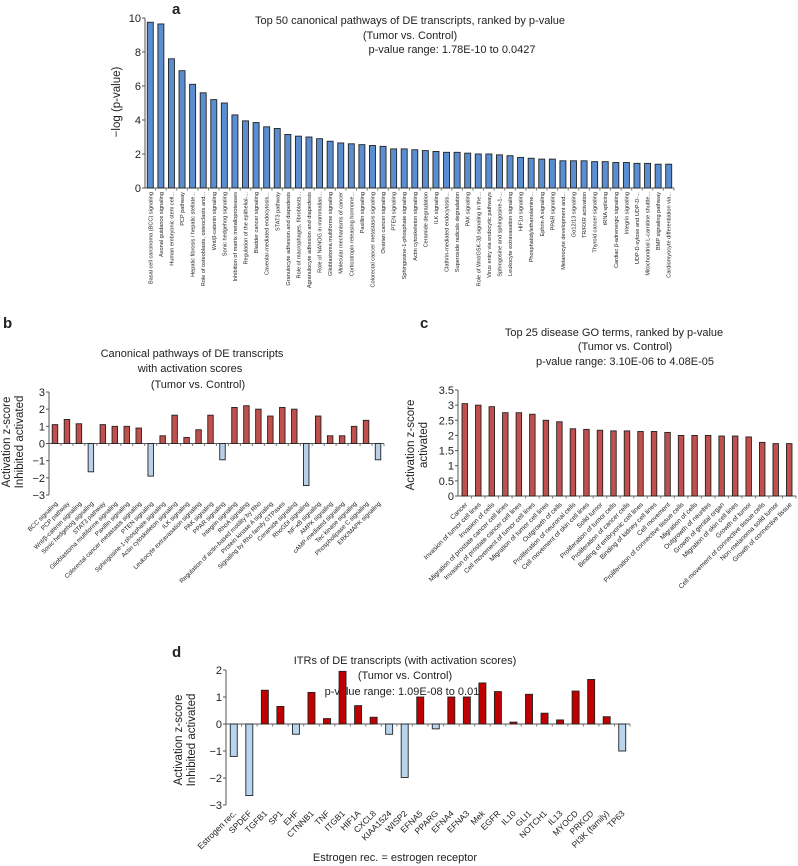 Image resolution: width=798 pixels, height=866 pixels. What do you see at coordinates (384, 223) in the screenshot?
I see `x-tick-label-a: Ovarian cancer signaling` at bounding box center [384, 223].